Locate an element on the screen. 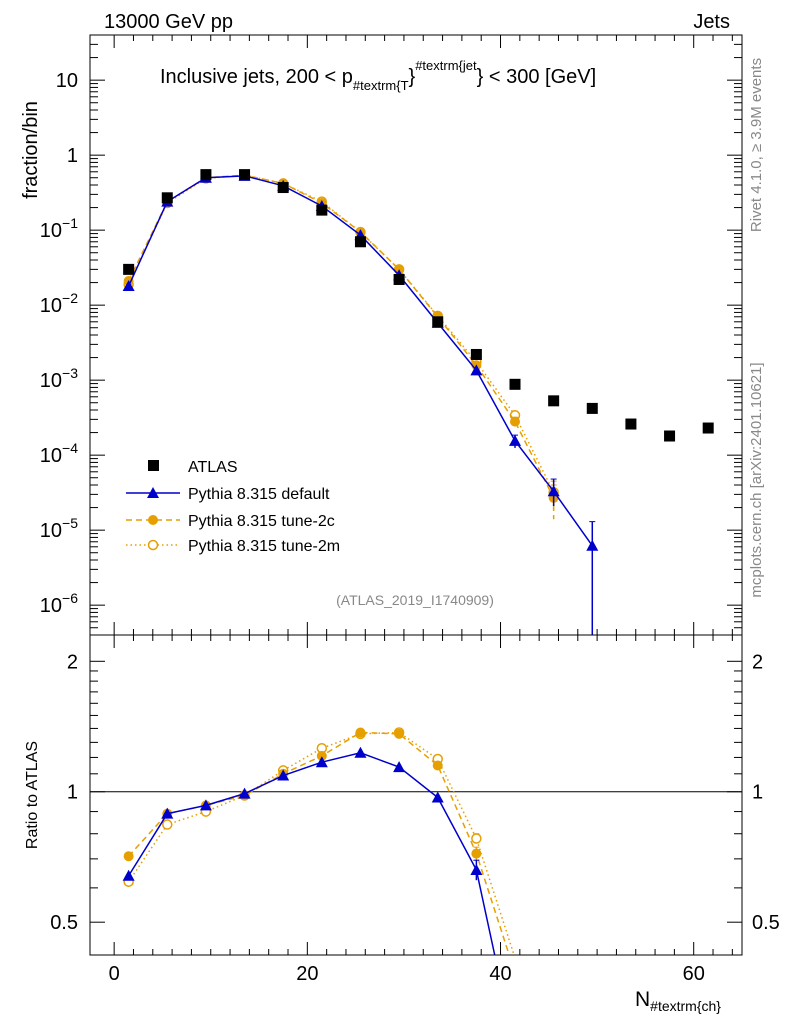 The height and width of the screenshot is (1024, 786). main-point-tune2c is located at coordinates (515, 421).